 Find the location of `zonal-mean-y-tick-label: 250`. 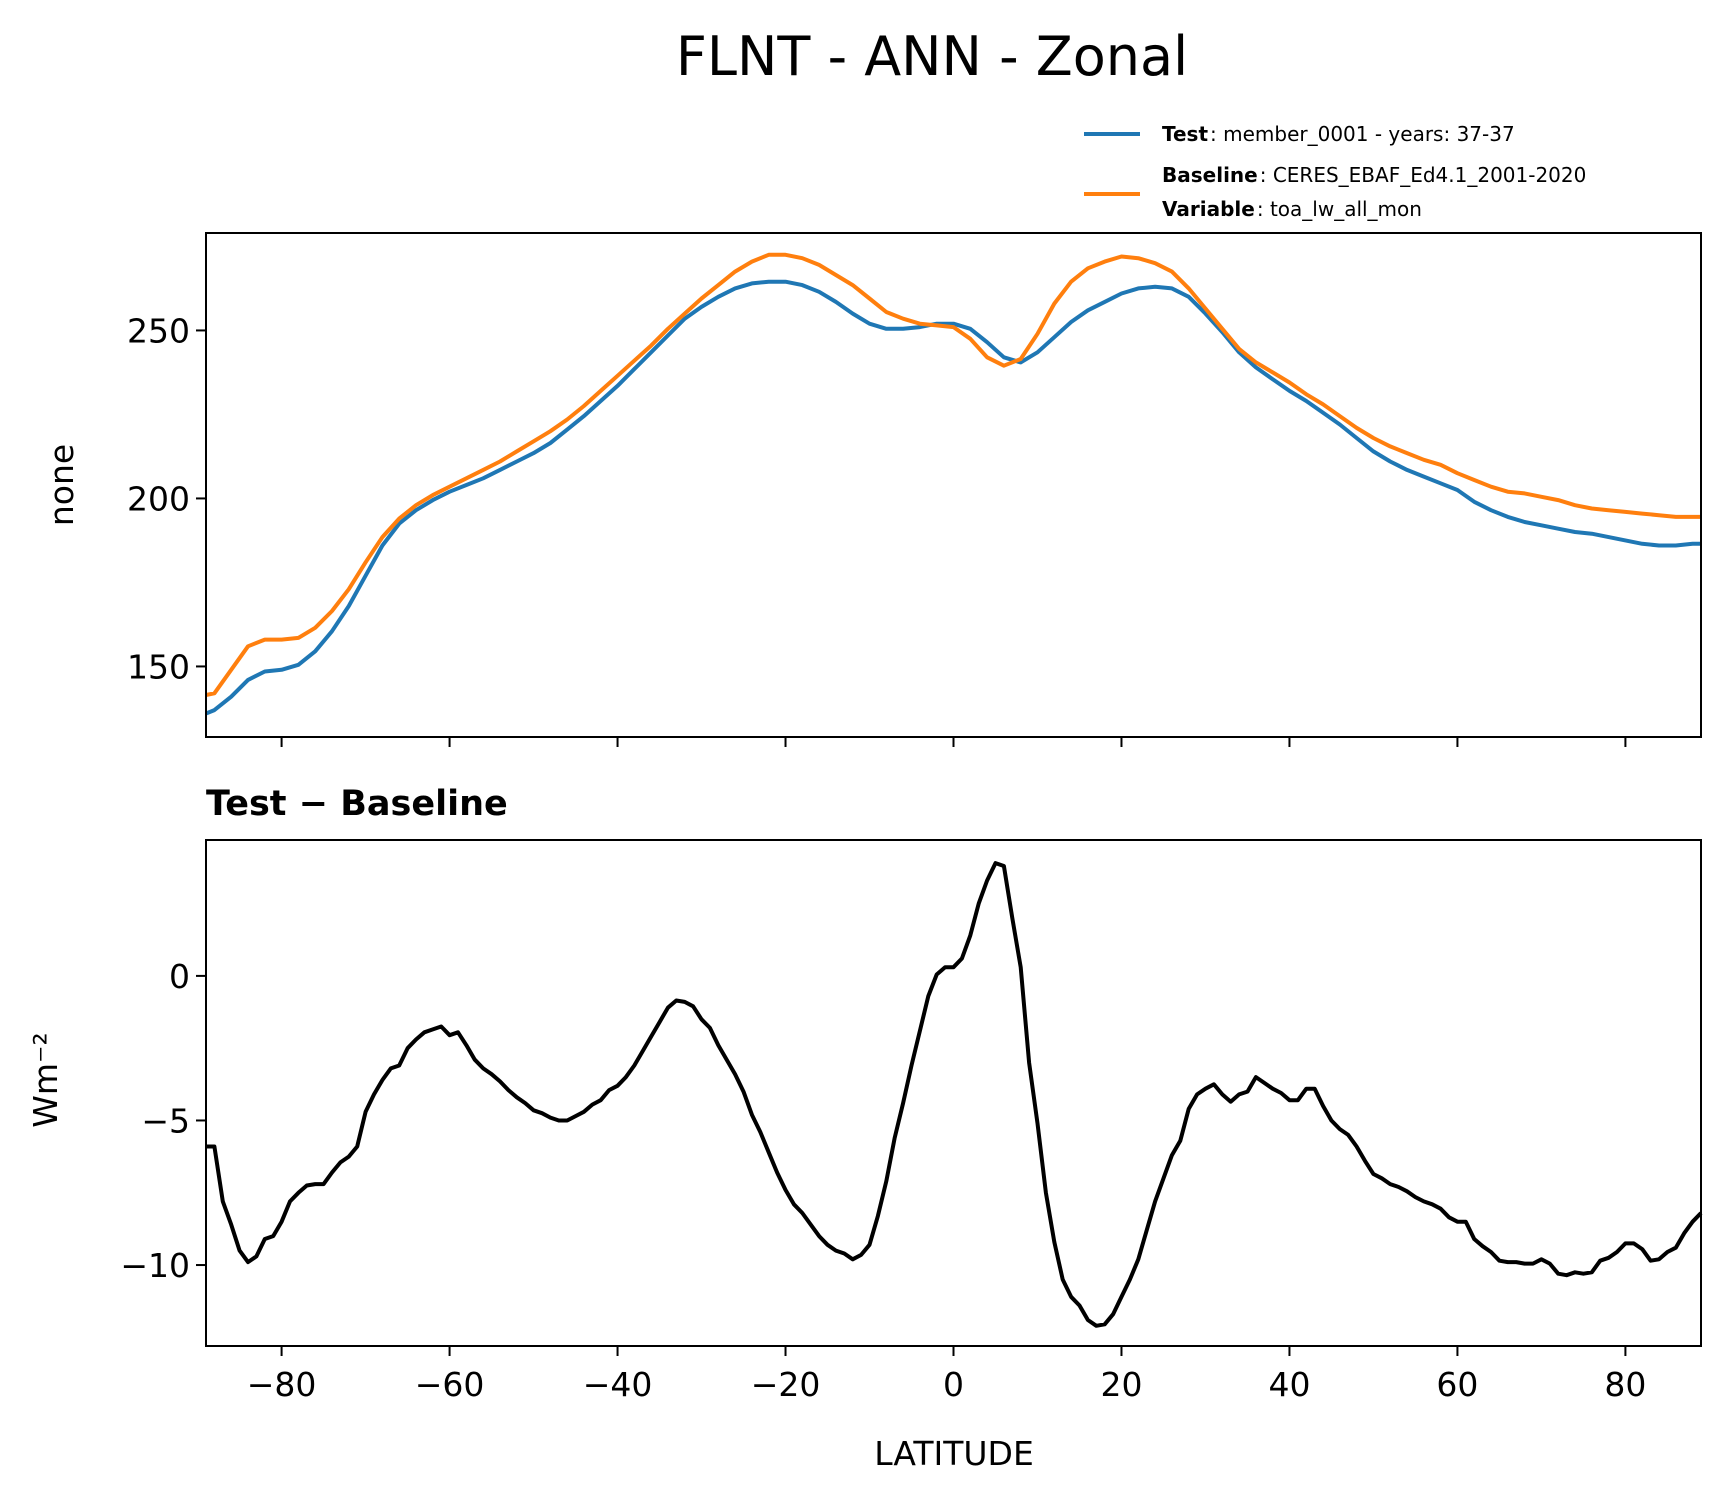

zonal-mean-y-tick-label: 250 is located at coordinates (158, 330).